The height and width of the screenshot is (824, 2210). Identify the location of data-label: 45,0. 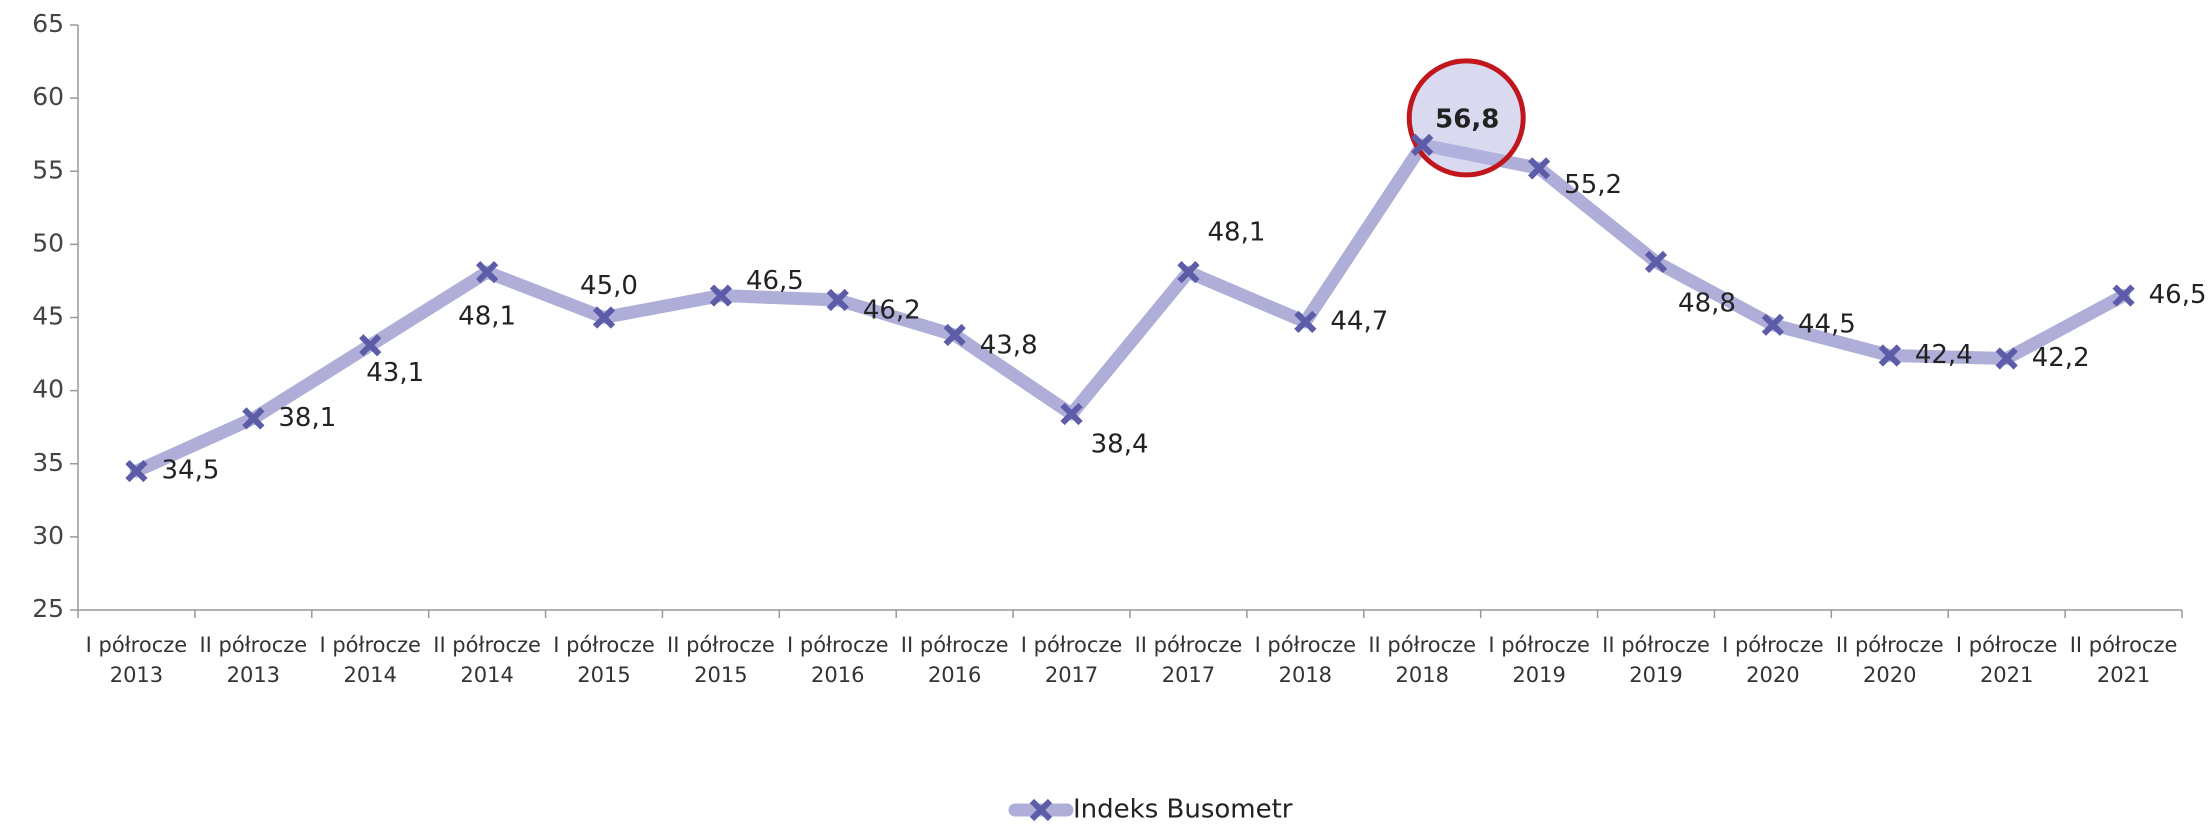
(609, 286).